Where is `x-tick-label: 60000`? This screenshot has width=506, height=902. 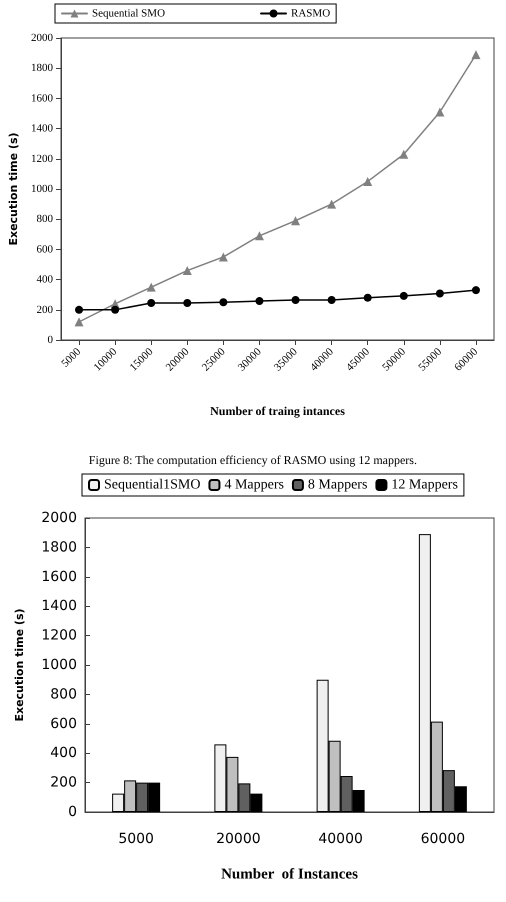 x-tick-label: 60000 is located at coordinates (443, 839).